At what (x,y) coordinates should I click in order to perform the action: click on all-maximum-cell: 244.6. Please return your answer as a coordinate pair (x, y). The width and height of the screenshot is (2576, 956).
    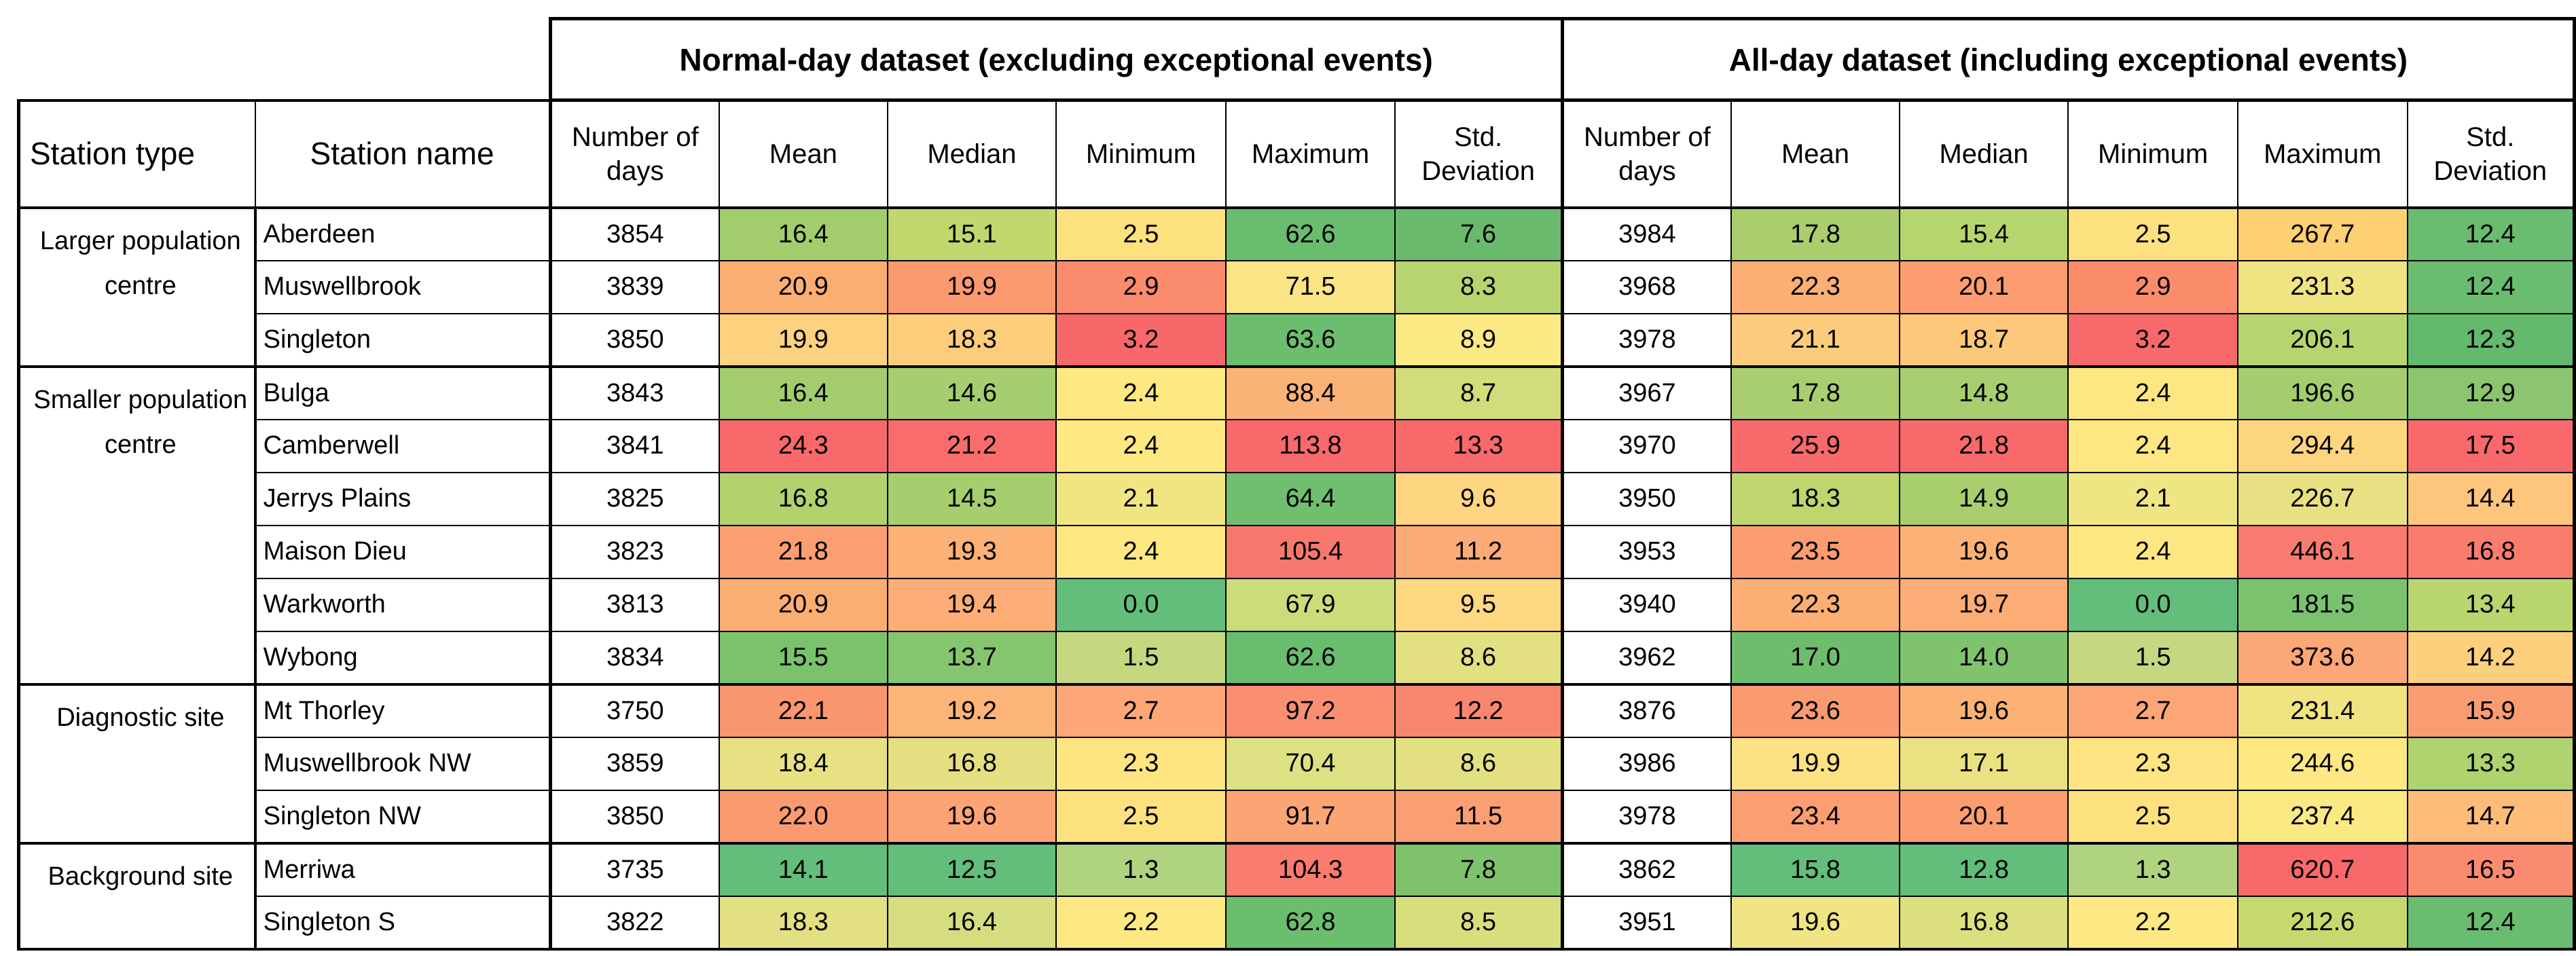
    Looking at the image, I should click on (2322, 764).